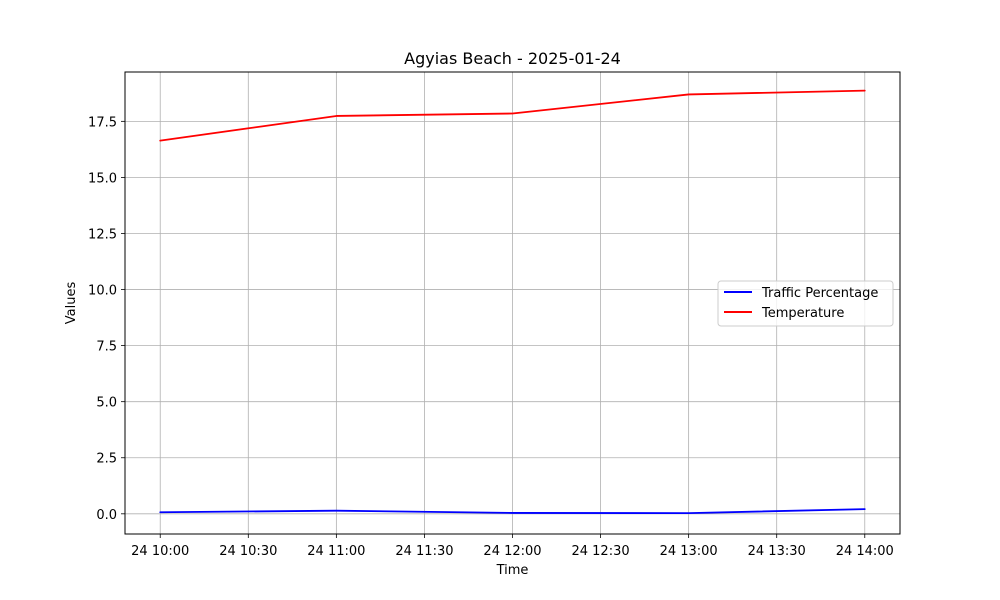 The width and height of the screenshot is (1000, 600). Describe the element at coordinates (689, 551) in the screenshot. I see `x-tick-label: 24 13:00` at that location.